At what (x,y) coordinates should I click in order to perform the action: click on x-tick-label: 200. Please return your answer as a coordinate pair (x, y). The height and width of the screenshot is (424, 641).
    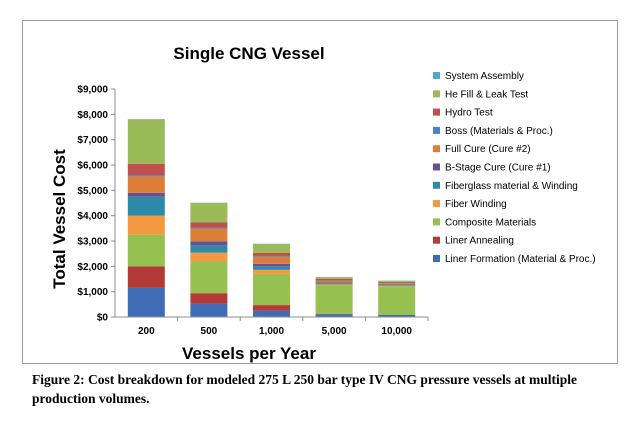
    Looking at the image, I should click on (146, 331).